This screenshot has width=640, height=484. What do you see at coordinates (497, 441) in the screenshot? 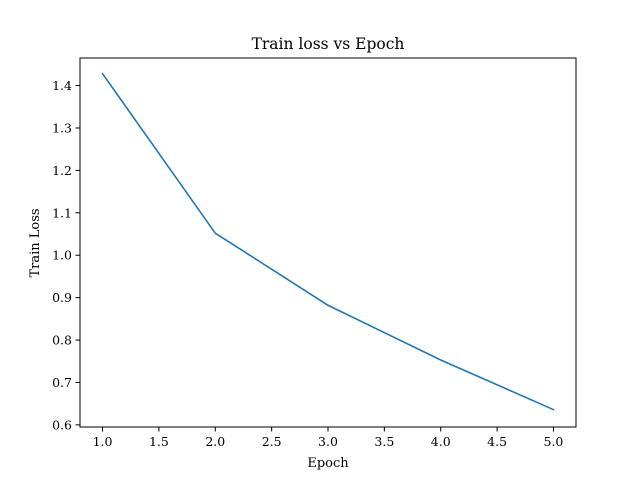
I see `x-tick-label: 4.5` at bounding box center [497, 441].